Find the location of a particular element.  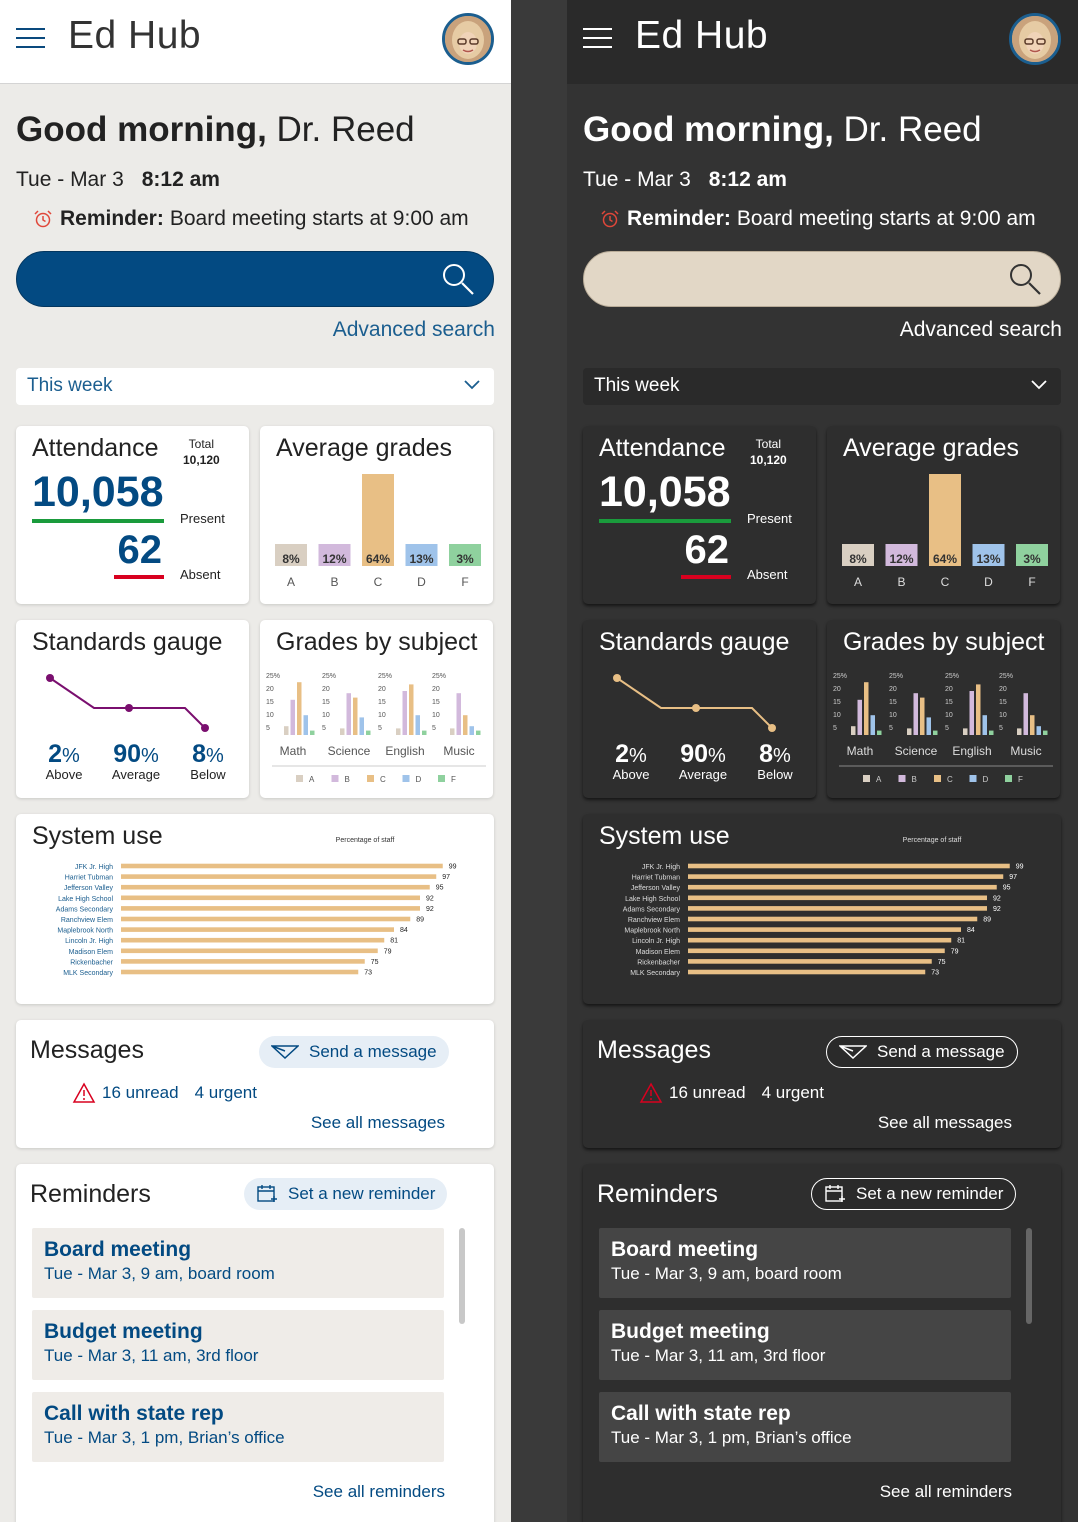

avatar-image is located at coordinates (468, 39).